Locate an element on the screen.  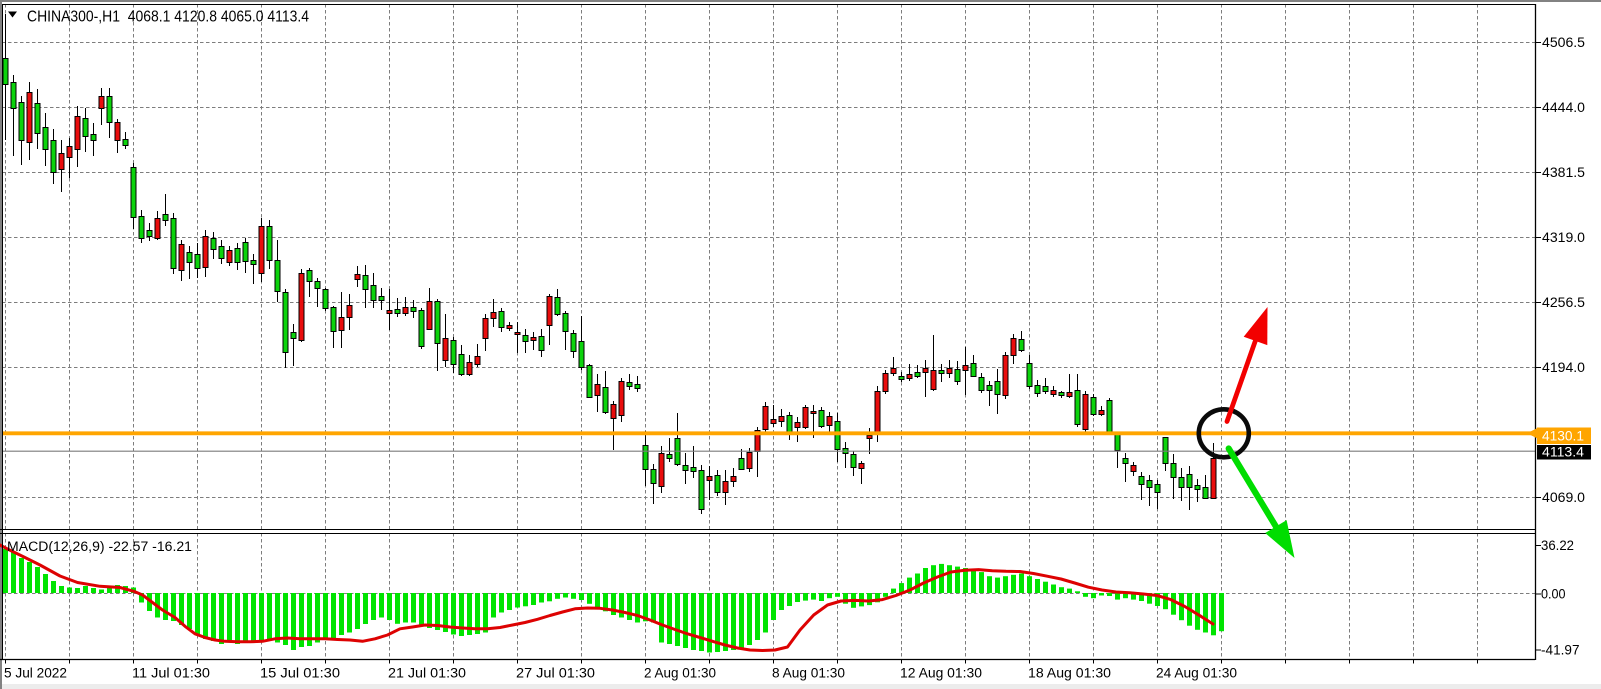
svg-text: 4130.1 is located at coordinates (1563, 436).